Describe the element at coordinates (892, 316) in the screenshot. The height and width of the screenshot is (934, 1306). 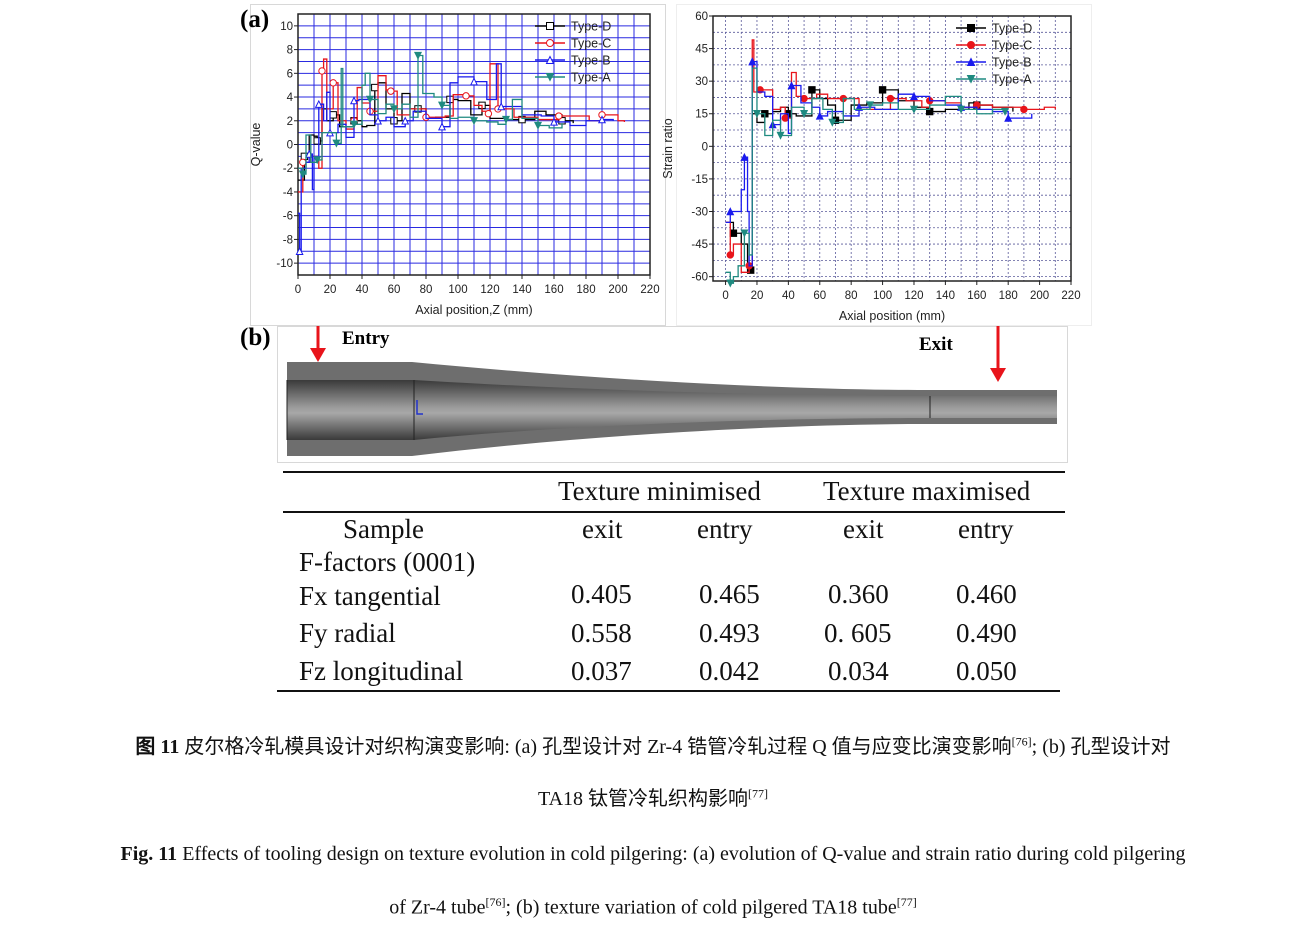
I see `x-axis-label: Axial position (mm)` at that location.